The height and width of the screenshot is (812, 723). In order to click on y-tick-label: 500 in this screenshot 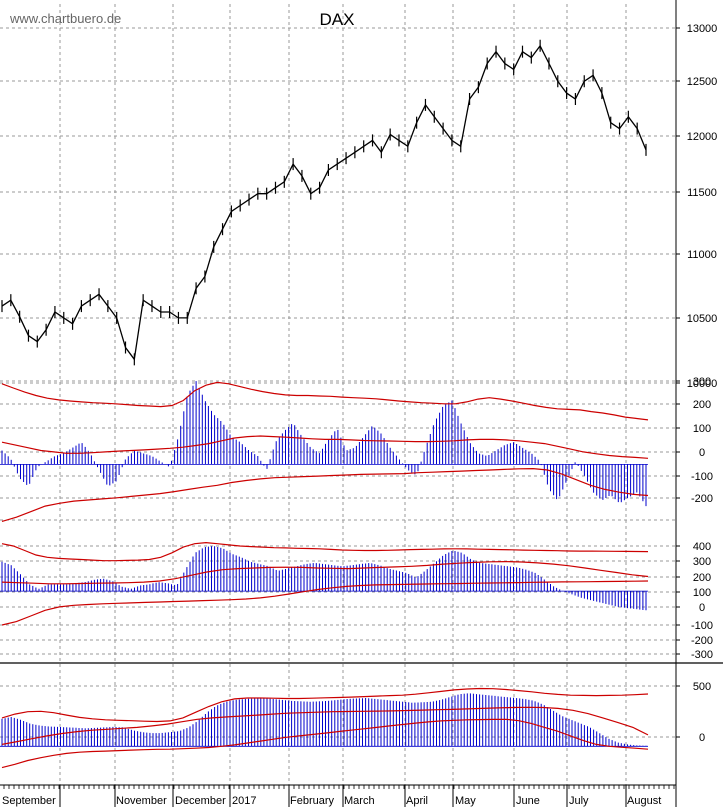, I will do `click(702, 687)`.